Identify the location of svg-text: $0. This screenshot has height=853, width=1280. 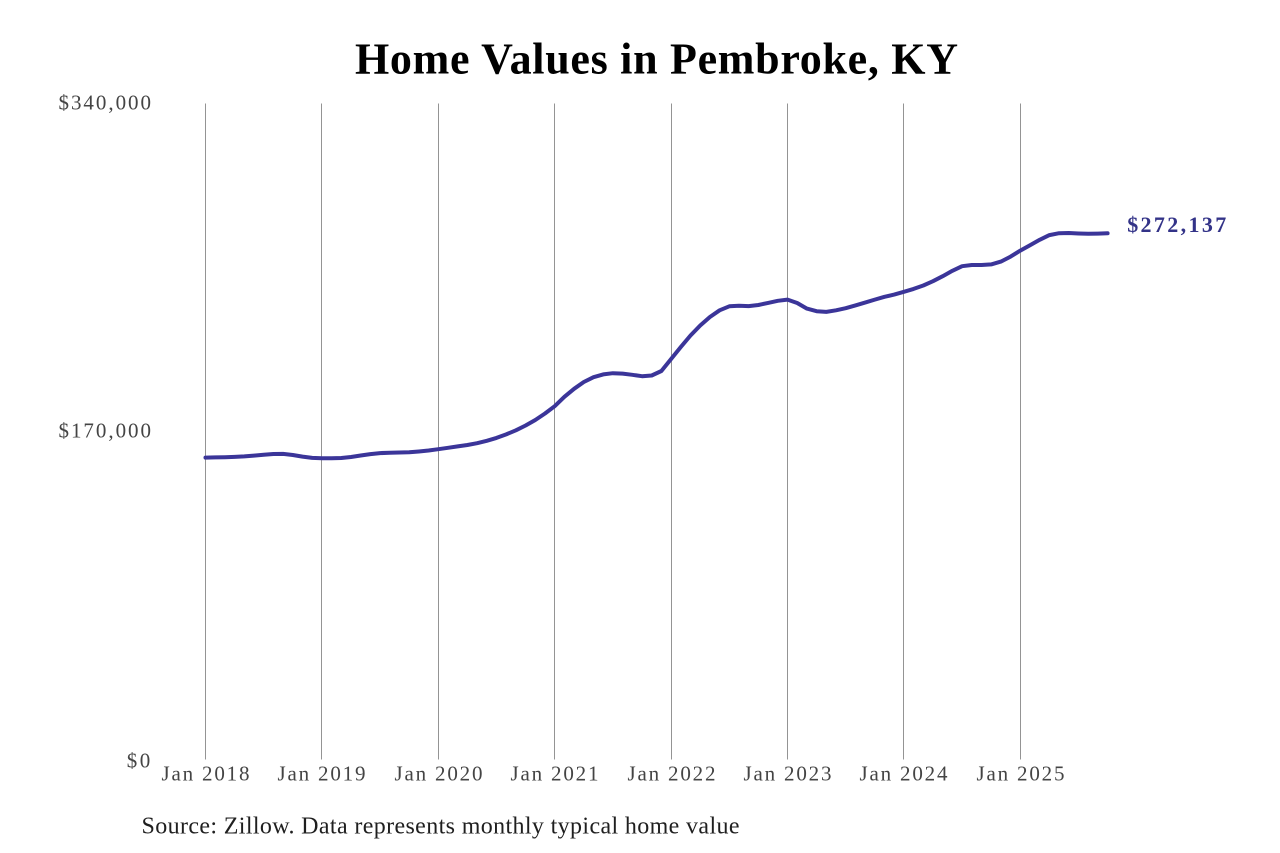
(139, 761).